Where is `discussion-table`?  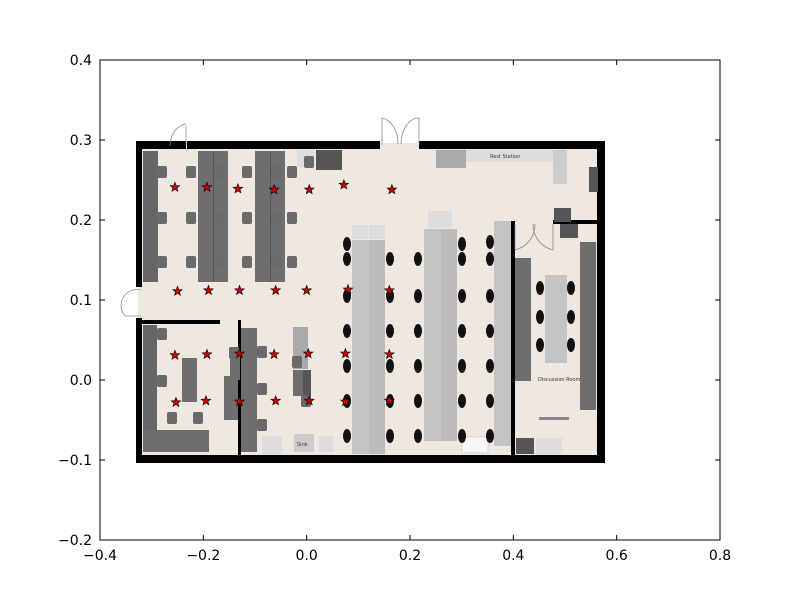
discussion-table is located at coordinates (556, 319).